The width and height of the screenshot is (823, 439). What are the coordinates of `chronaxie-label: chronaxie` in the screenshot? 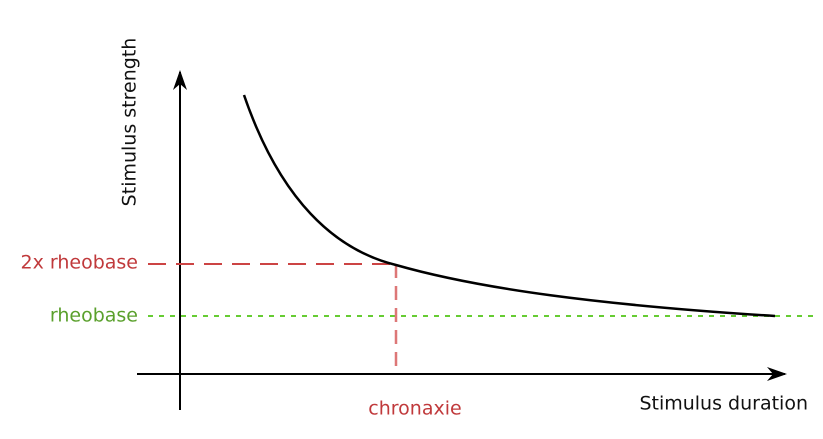 It's located at (414, 409).